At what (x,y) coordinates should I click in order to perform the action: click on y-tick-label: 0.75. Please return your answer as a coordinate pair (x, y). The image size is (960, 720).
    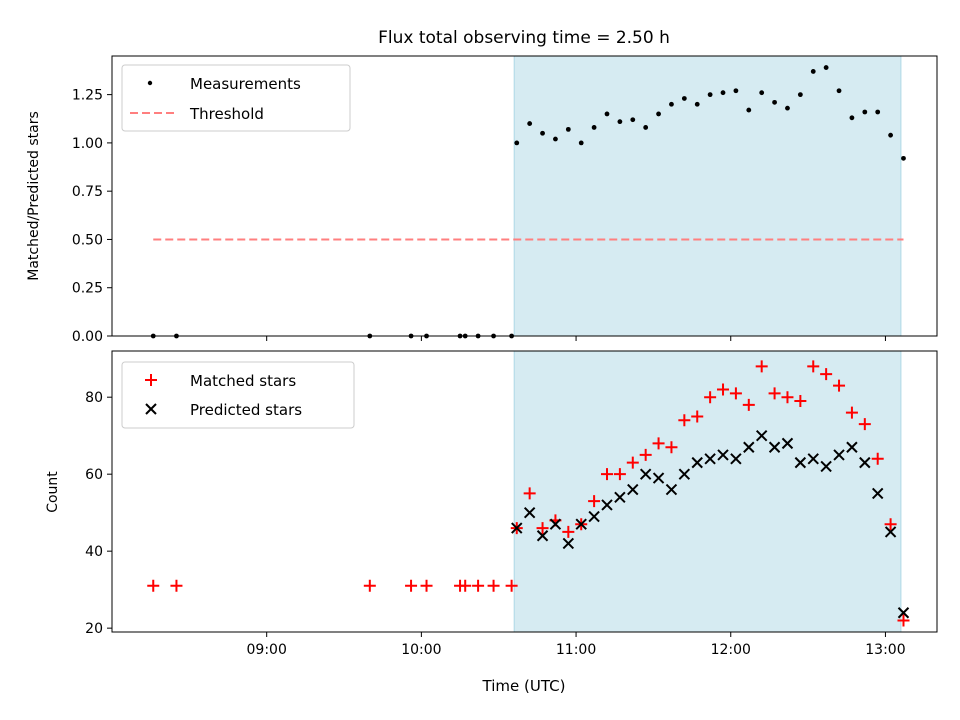
    Looking at the image, I should click on (87, 192).